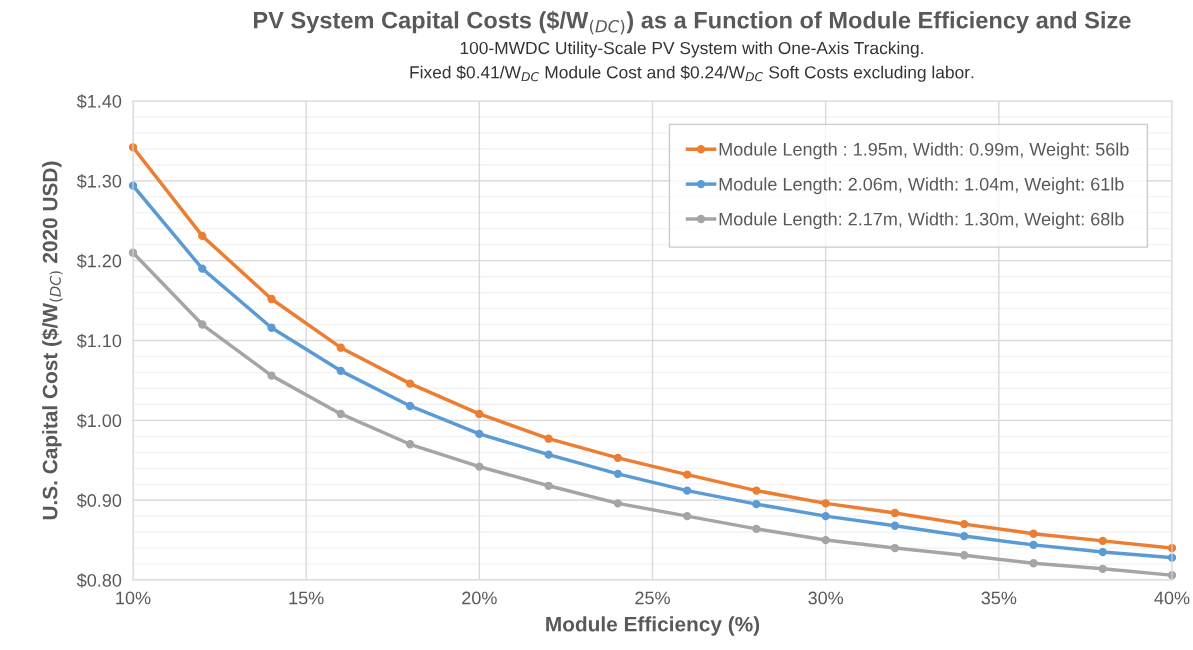 The image size is (1193, 650). I want to click on x-tick-label: 40%, so click(1172, 598).